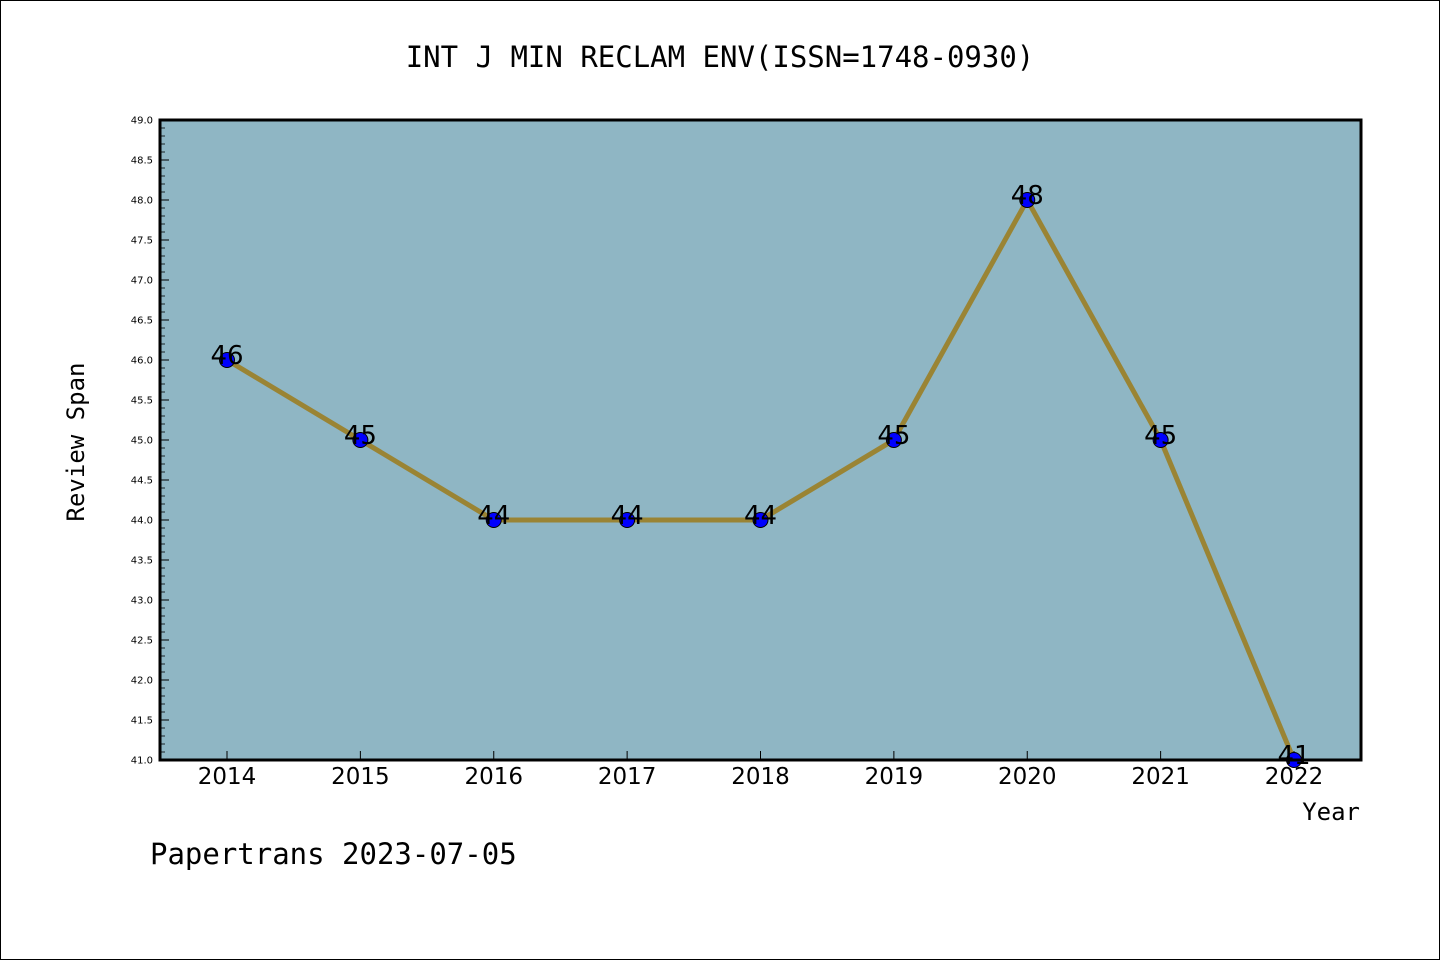 The image size is (1440, 960). Describe the element at coordinates (142, 161) in the screenshot. I see `y-tick-label: 48.5` at that location.